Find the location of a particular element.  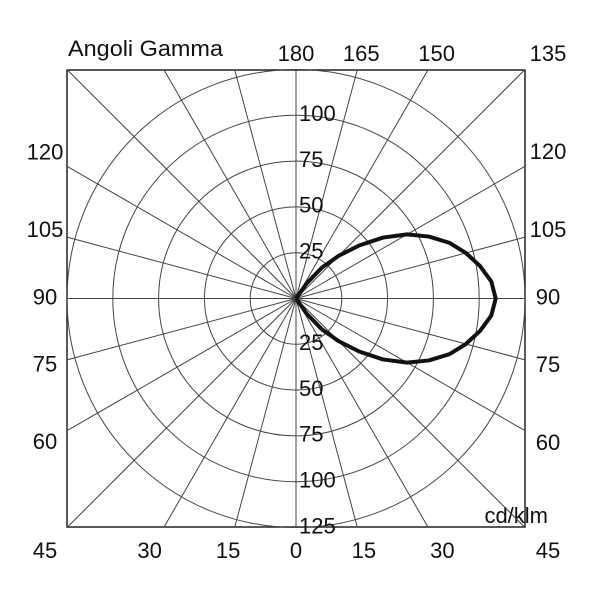

intensity-curve is located at coordinates (396, 298).